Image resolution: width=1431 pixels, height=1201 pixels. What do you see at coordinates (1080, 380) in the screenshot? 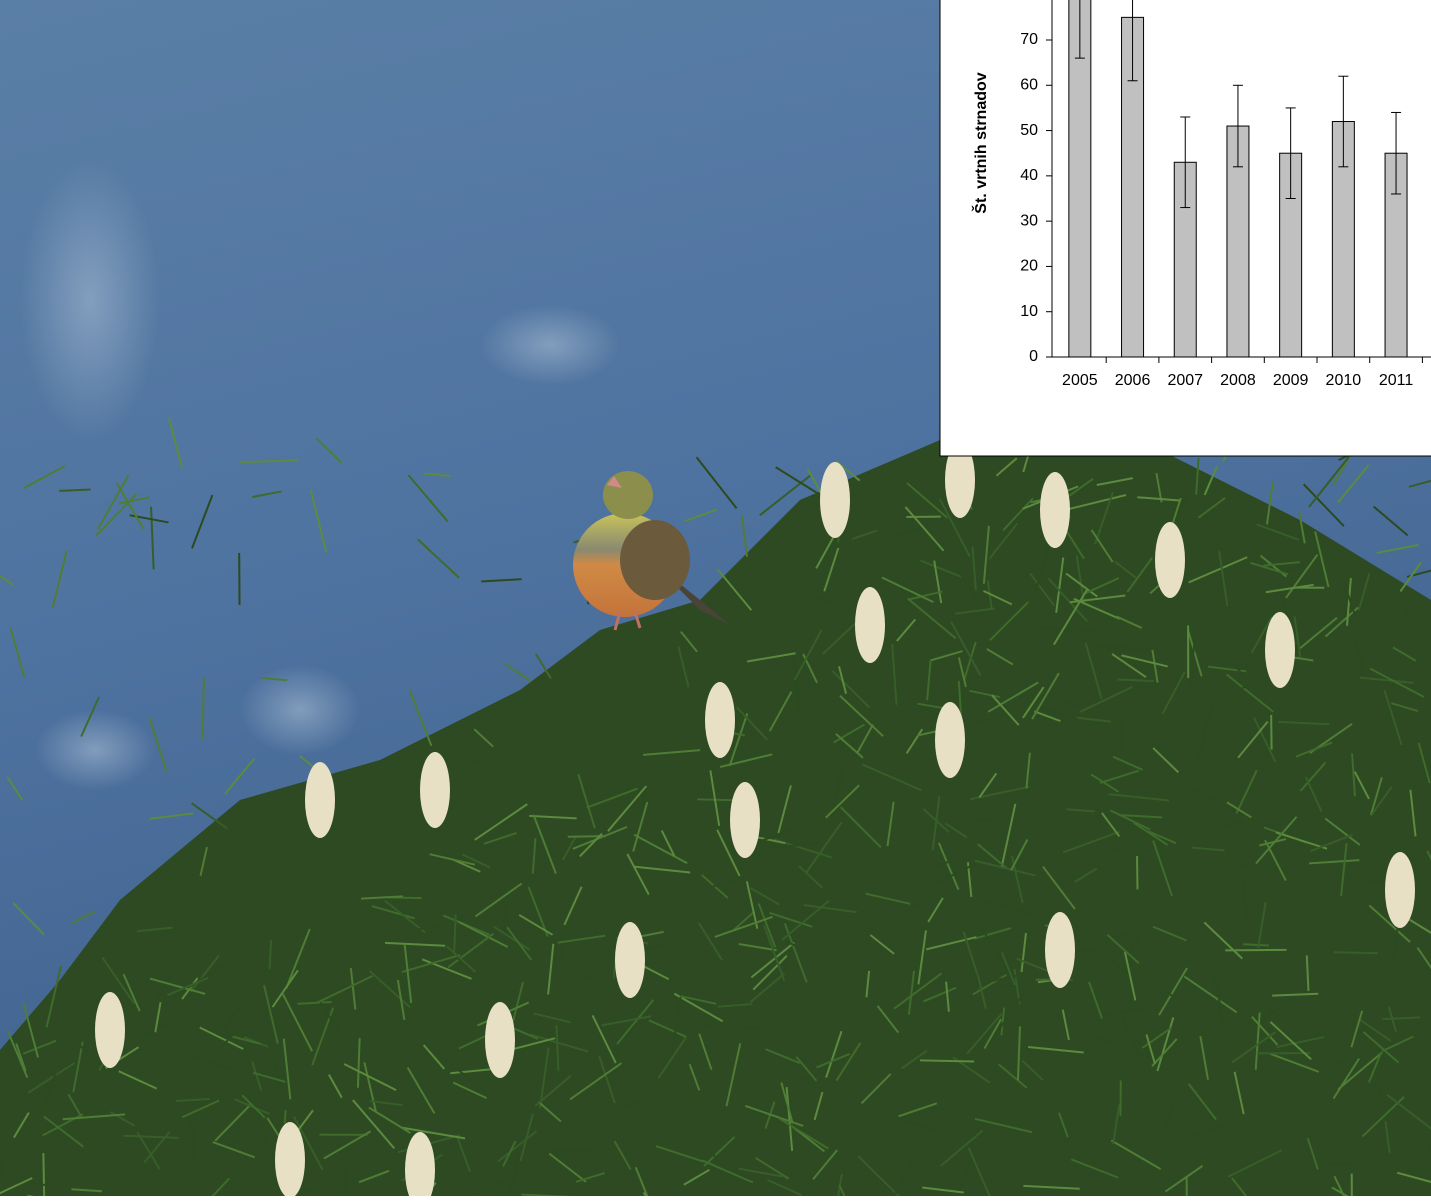
I see `x-tick-label: 2005` at bounding box center [1080, 380].